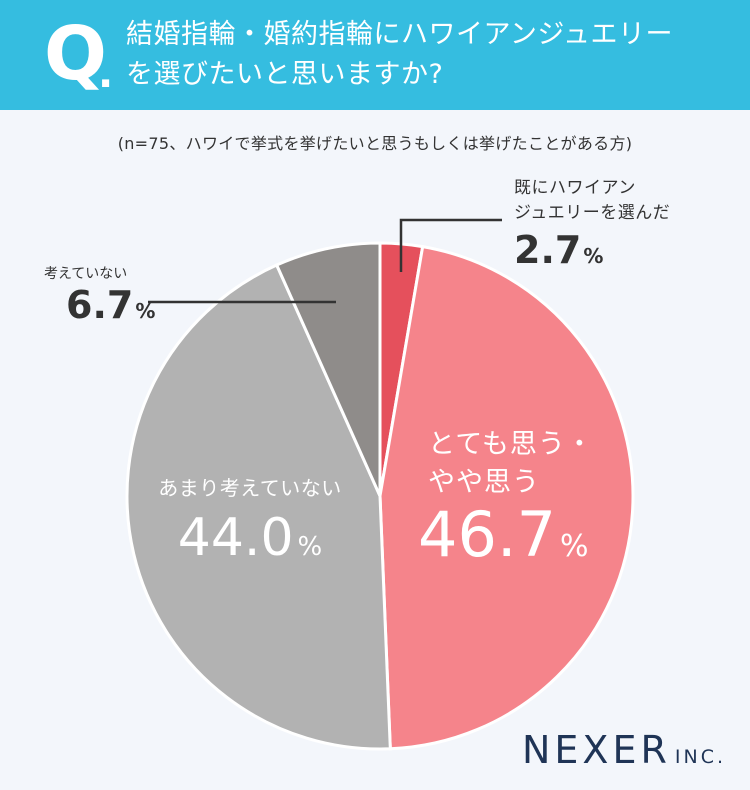  Describe the element at coordinates (375, 55) in the screenshot. I see `question-header: Q . 結婚指輪・婚約指輪にハワイアンジュエリー を選びたいと思いますか?` at that location.